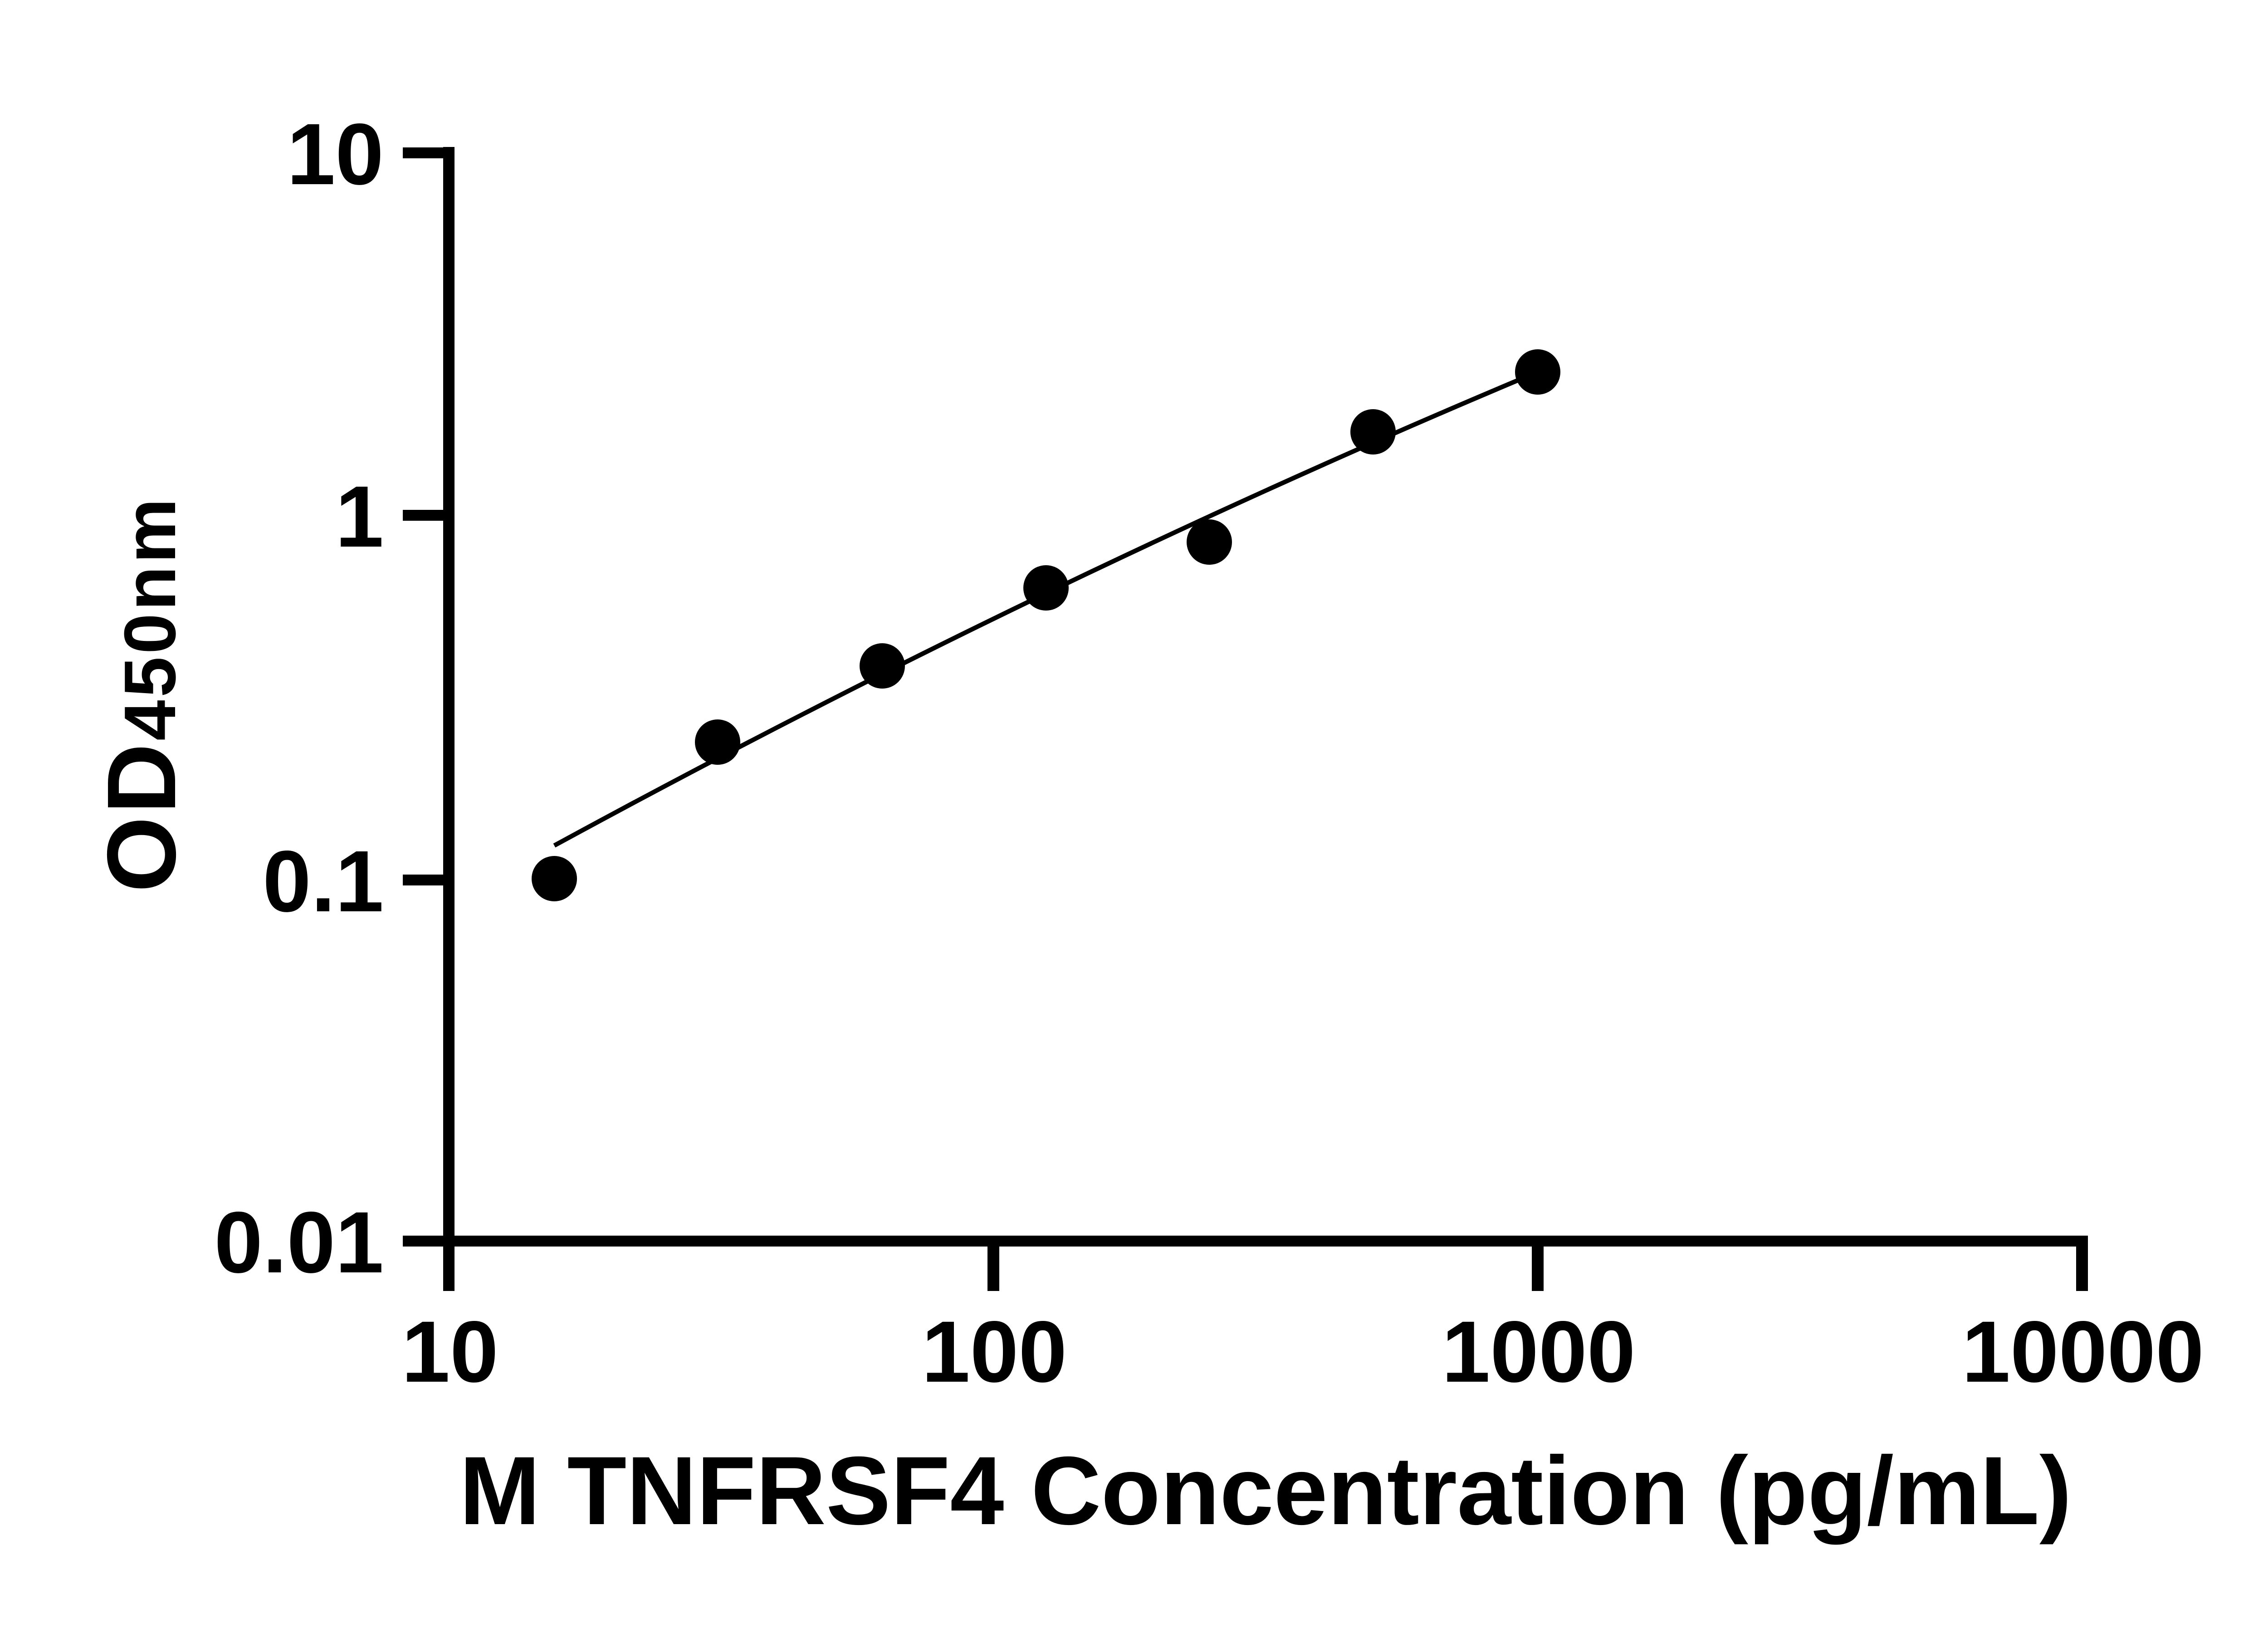 This screenshot has height=1633, width=2268. Describe the element at coordinates (1265, 1491) in the screenshot. I see `svg-text:M TNFRSF4 Concentration (pg/mL: M TNFRSF4 Concentration (pg/mL)` at that location.